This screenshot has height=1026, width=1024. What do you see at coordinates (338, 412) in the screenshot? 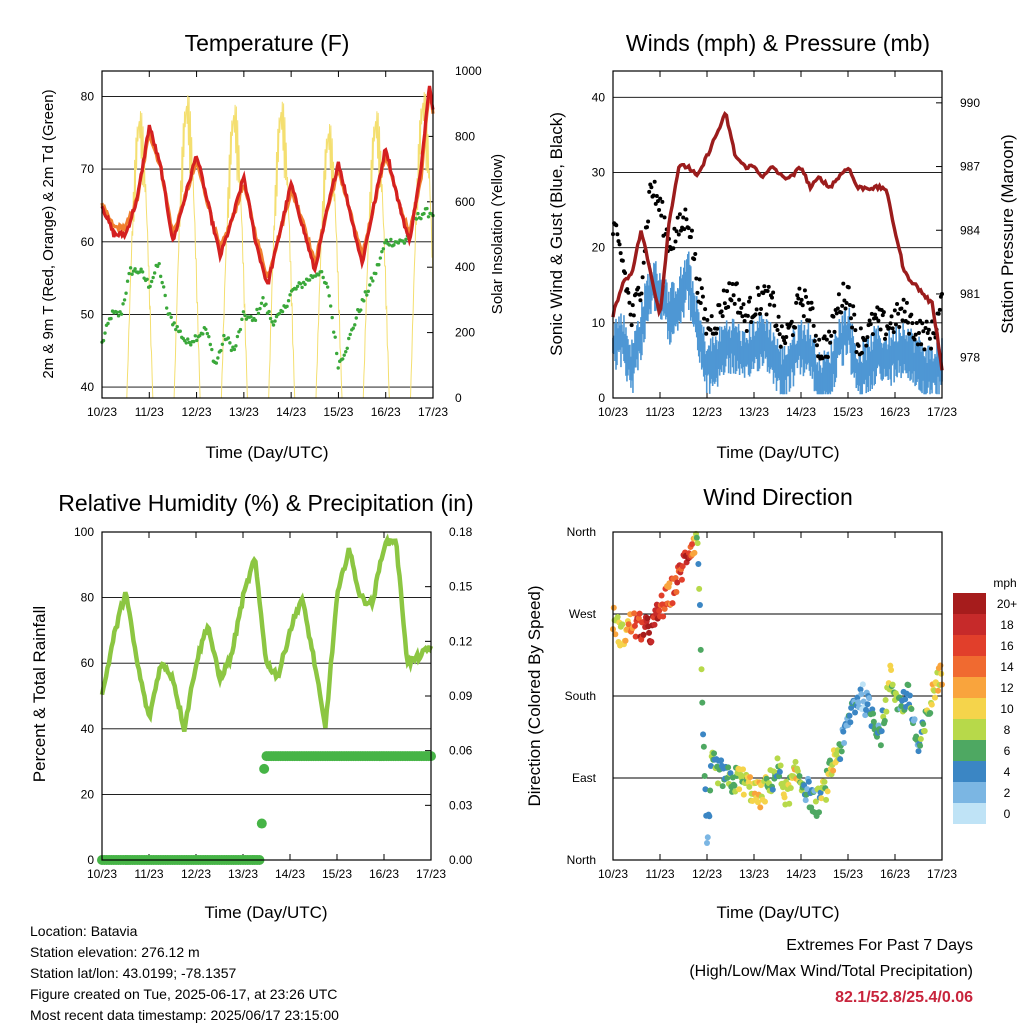
I see `temp-xtick-label-5: 15/23` at bounding box center [338, 412].